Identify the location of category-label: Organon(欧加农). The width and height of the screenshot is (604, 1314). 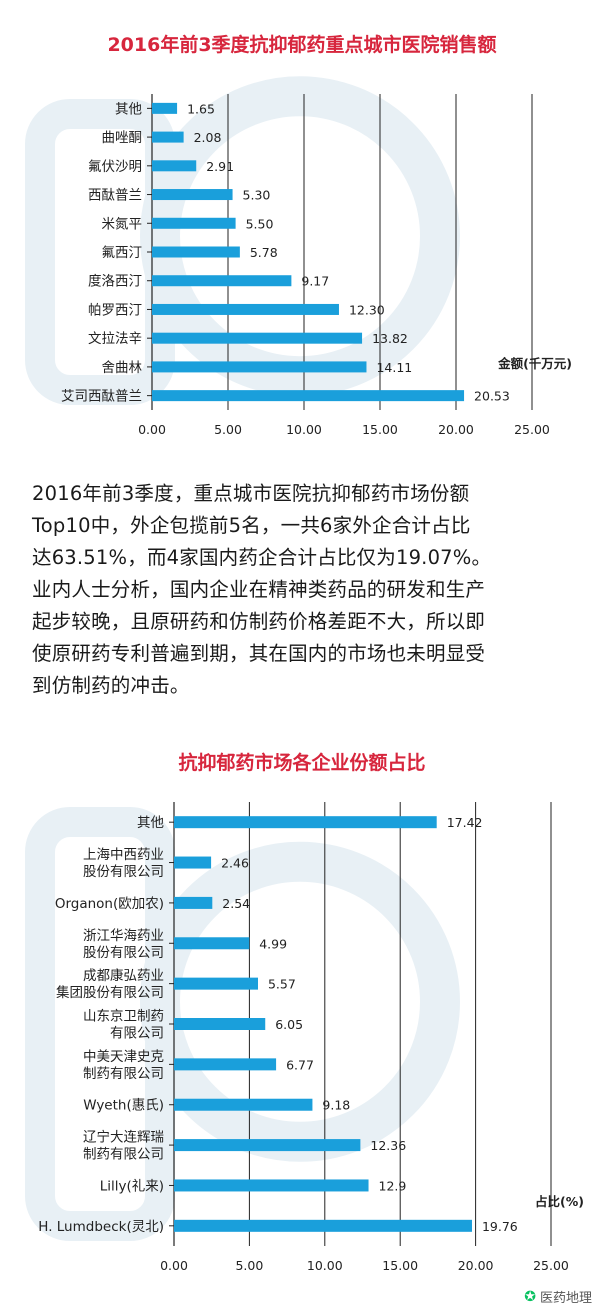
(109, 904).